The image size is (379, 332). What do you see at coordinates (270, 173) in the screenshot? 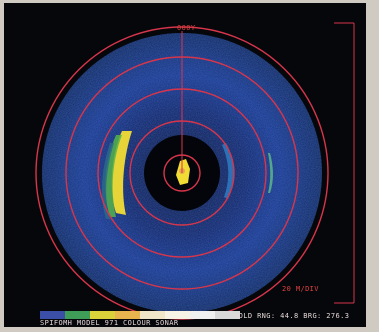
I see `echo-arc-far-right` at bounding box center [270, 173].